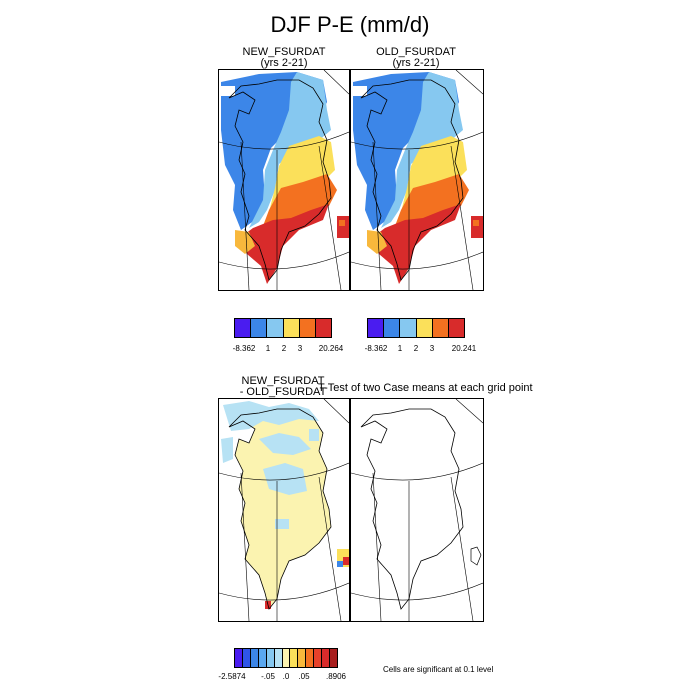  What do you see at coordinates (268, 348) in the screenshot?
I see `new-colorbar-label: 1` at bounding box center [268, 348].